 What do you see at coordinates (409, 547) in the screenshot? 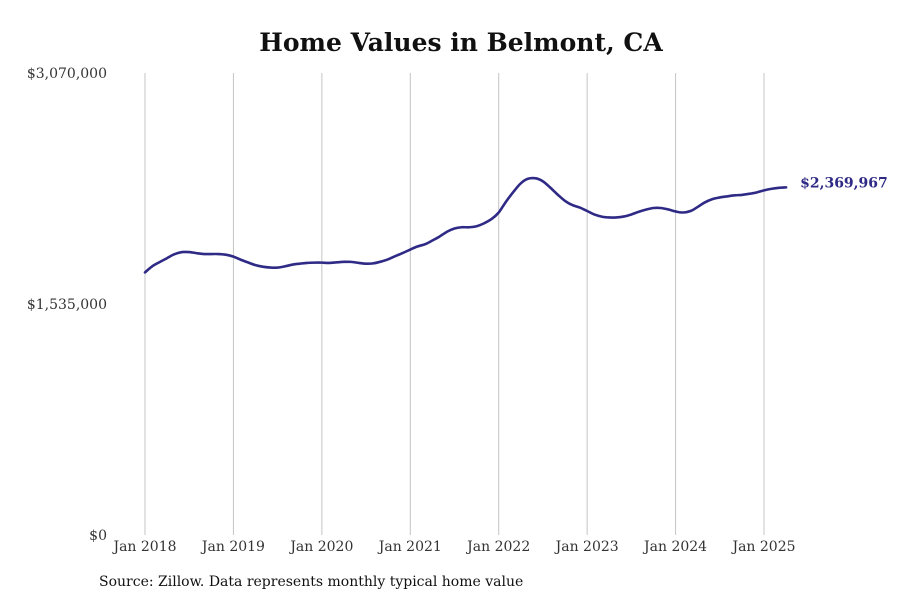
I see `x-tick-label: Jan 2021` at bounding box center [409, 547].